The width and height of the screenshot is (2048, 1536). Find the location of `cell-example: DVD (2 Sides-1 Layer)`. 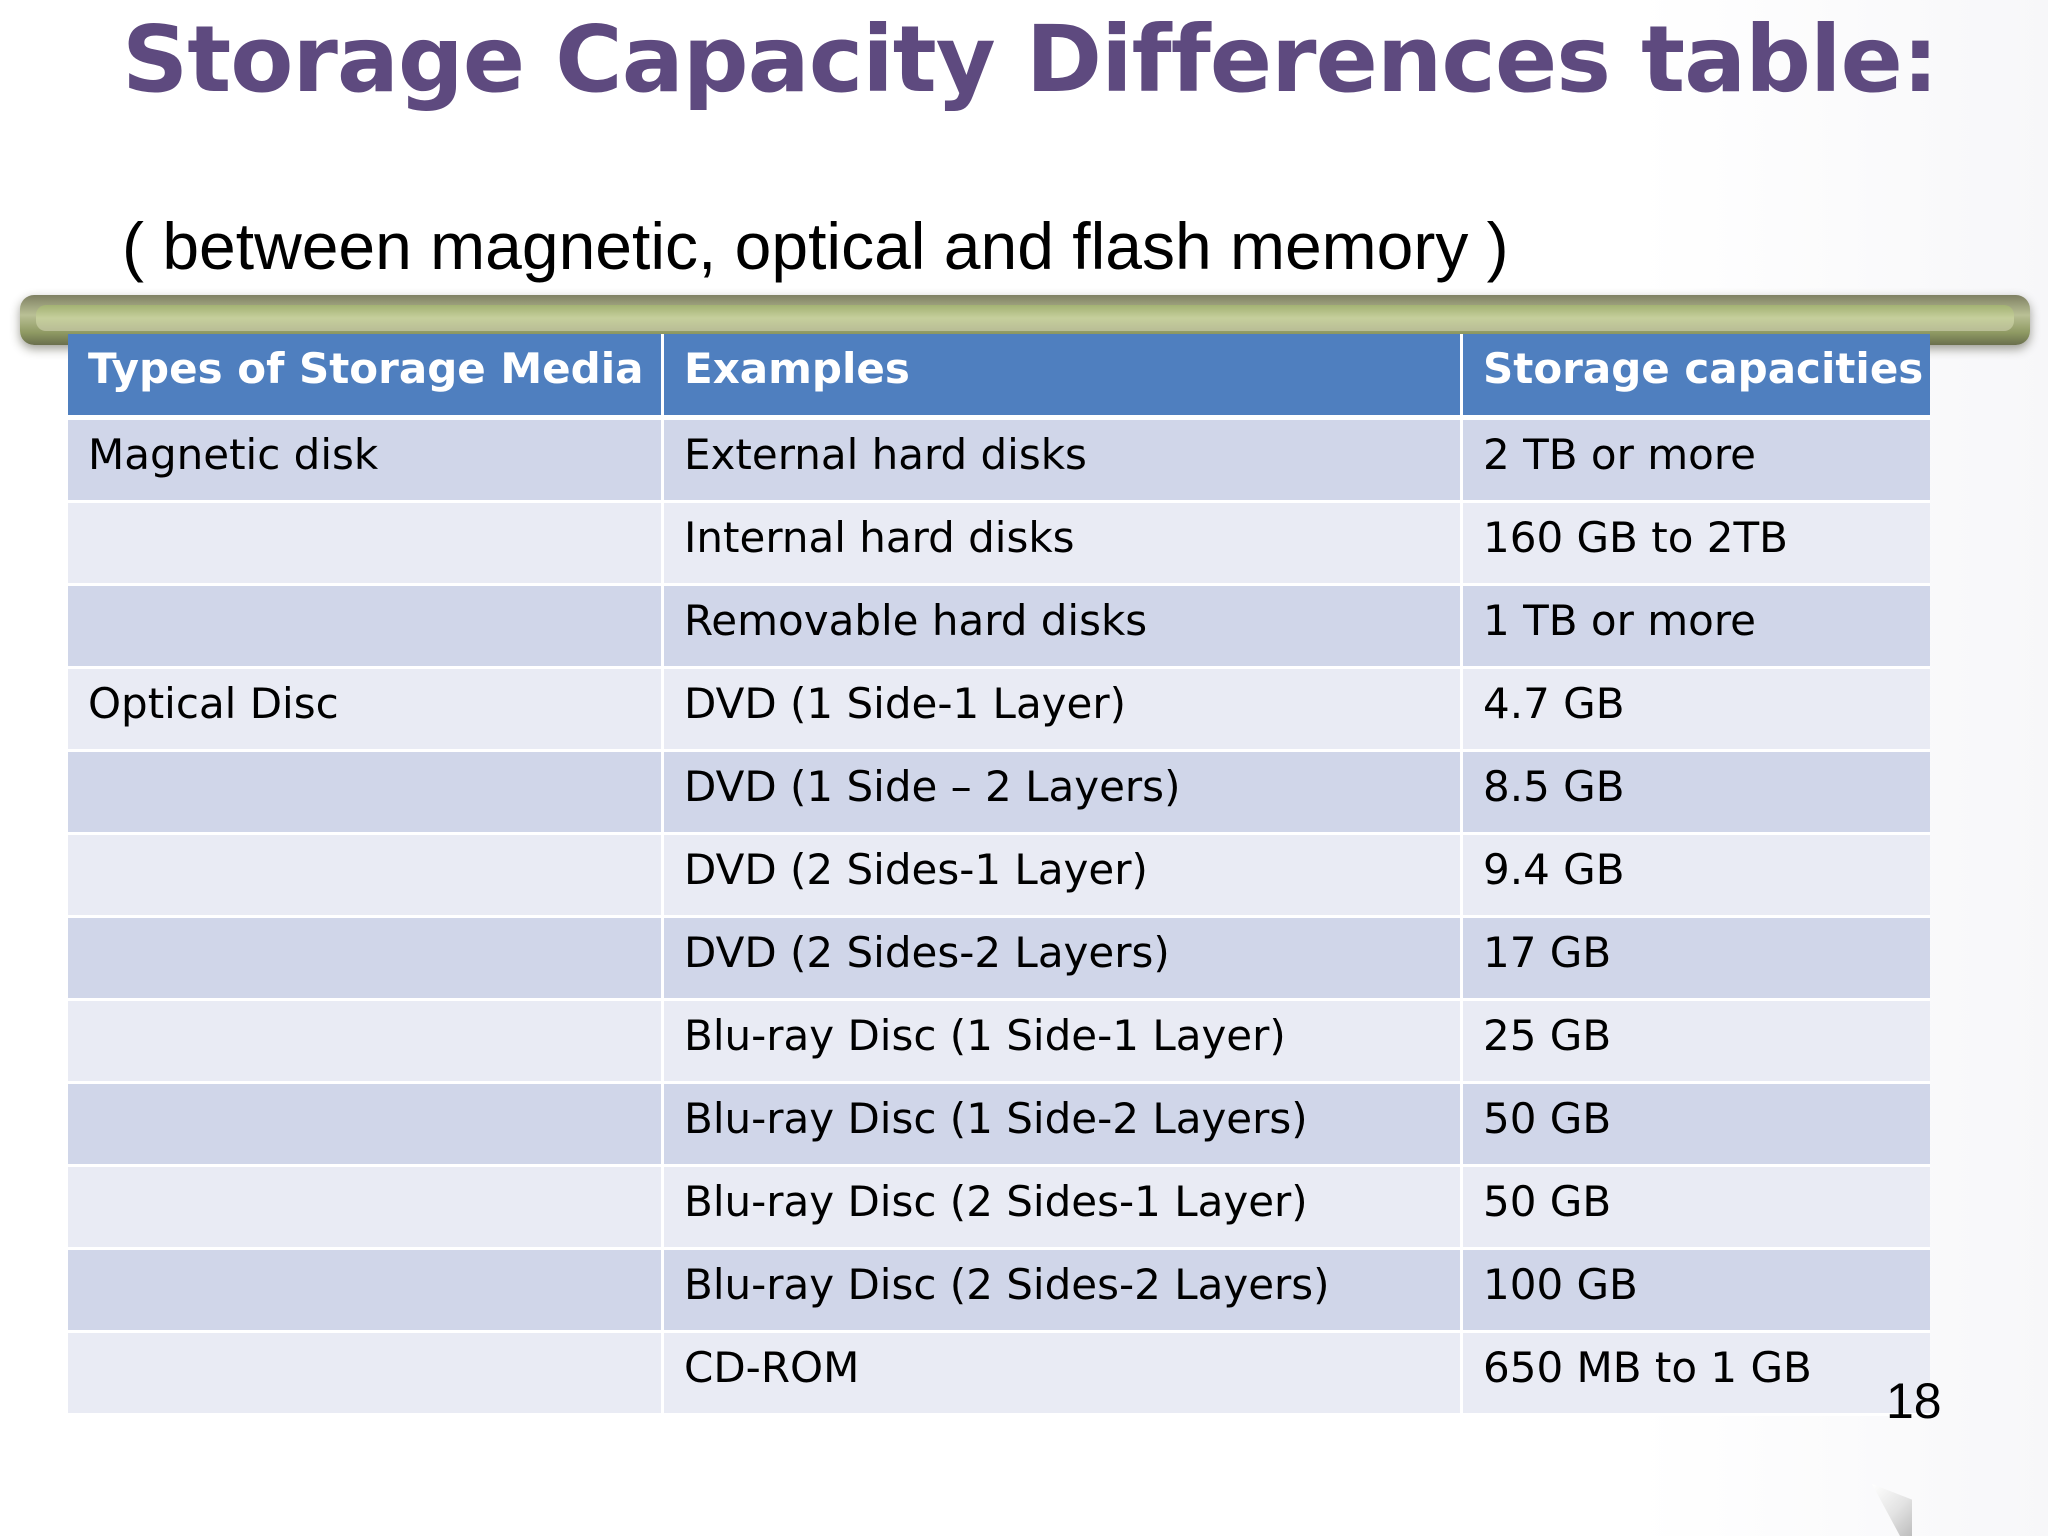

cell-example: DVD (2 Sides-1 Layer) is located at coordinates (1063, 876).